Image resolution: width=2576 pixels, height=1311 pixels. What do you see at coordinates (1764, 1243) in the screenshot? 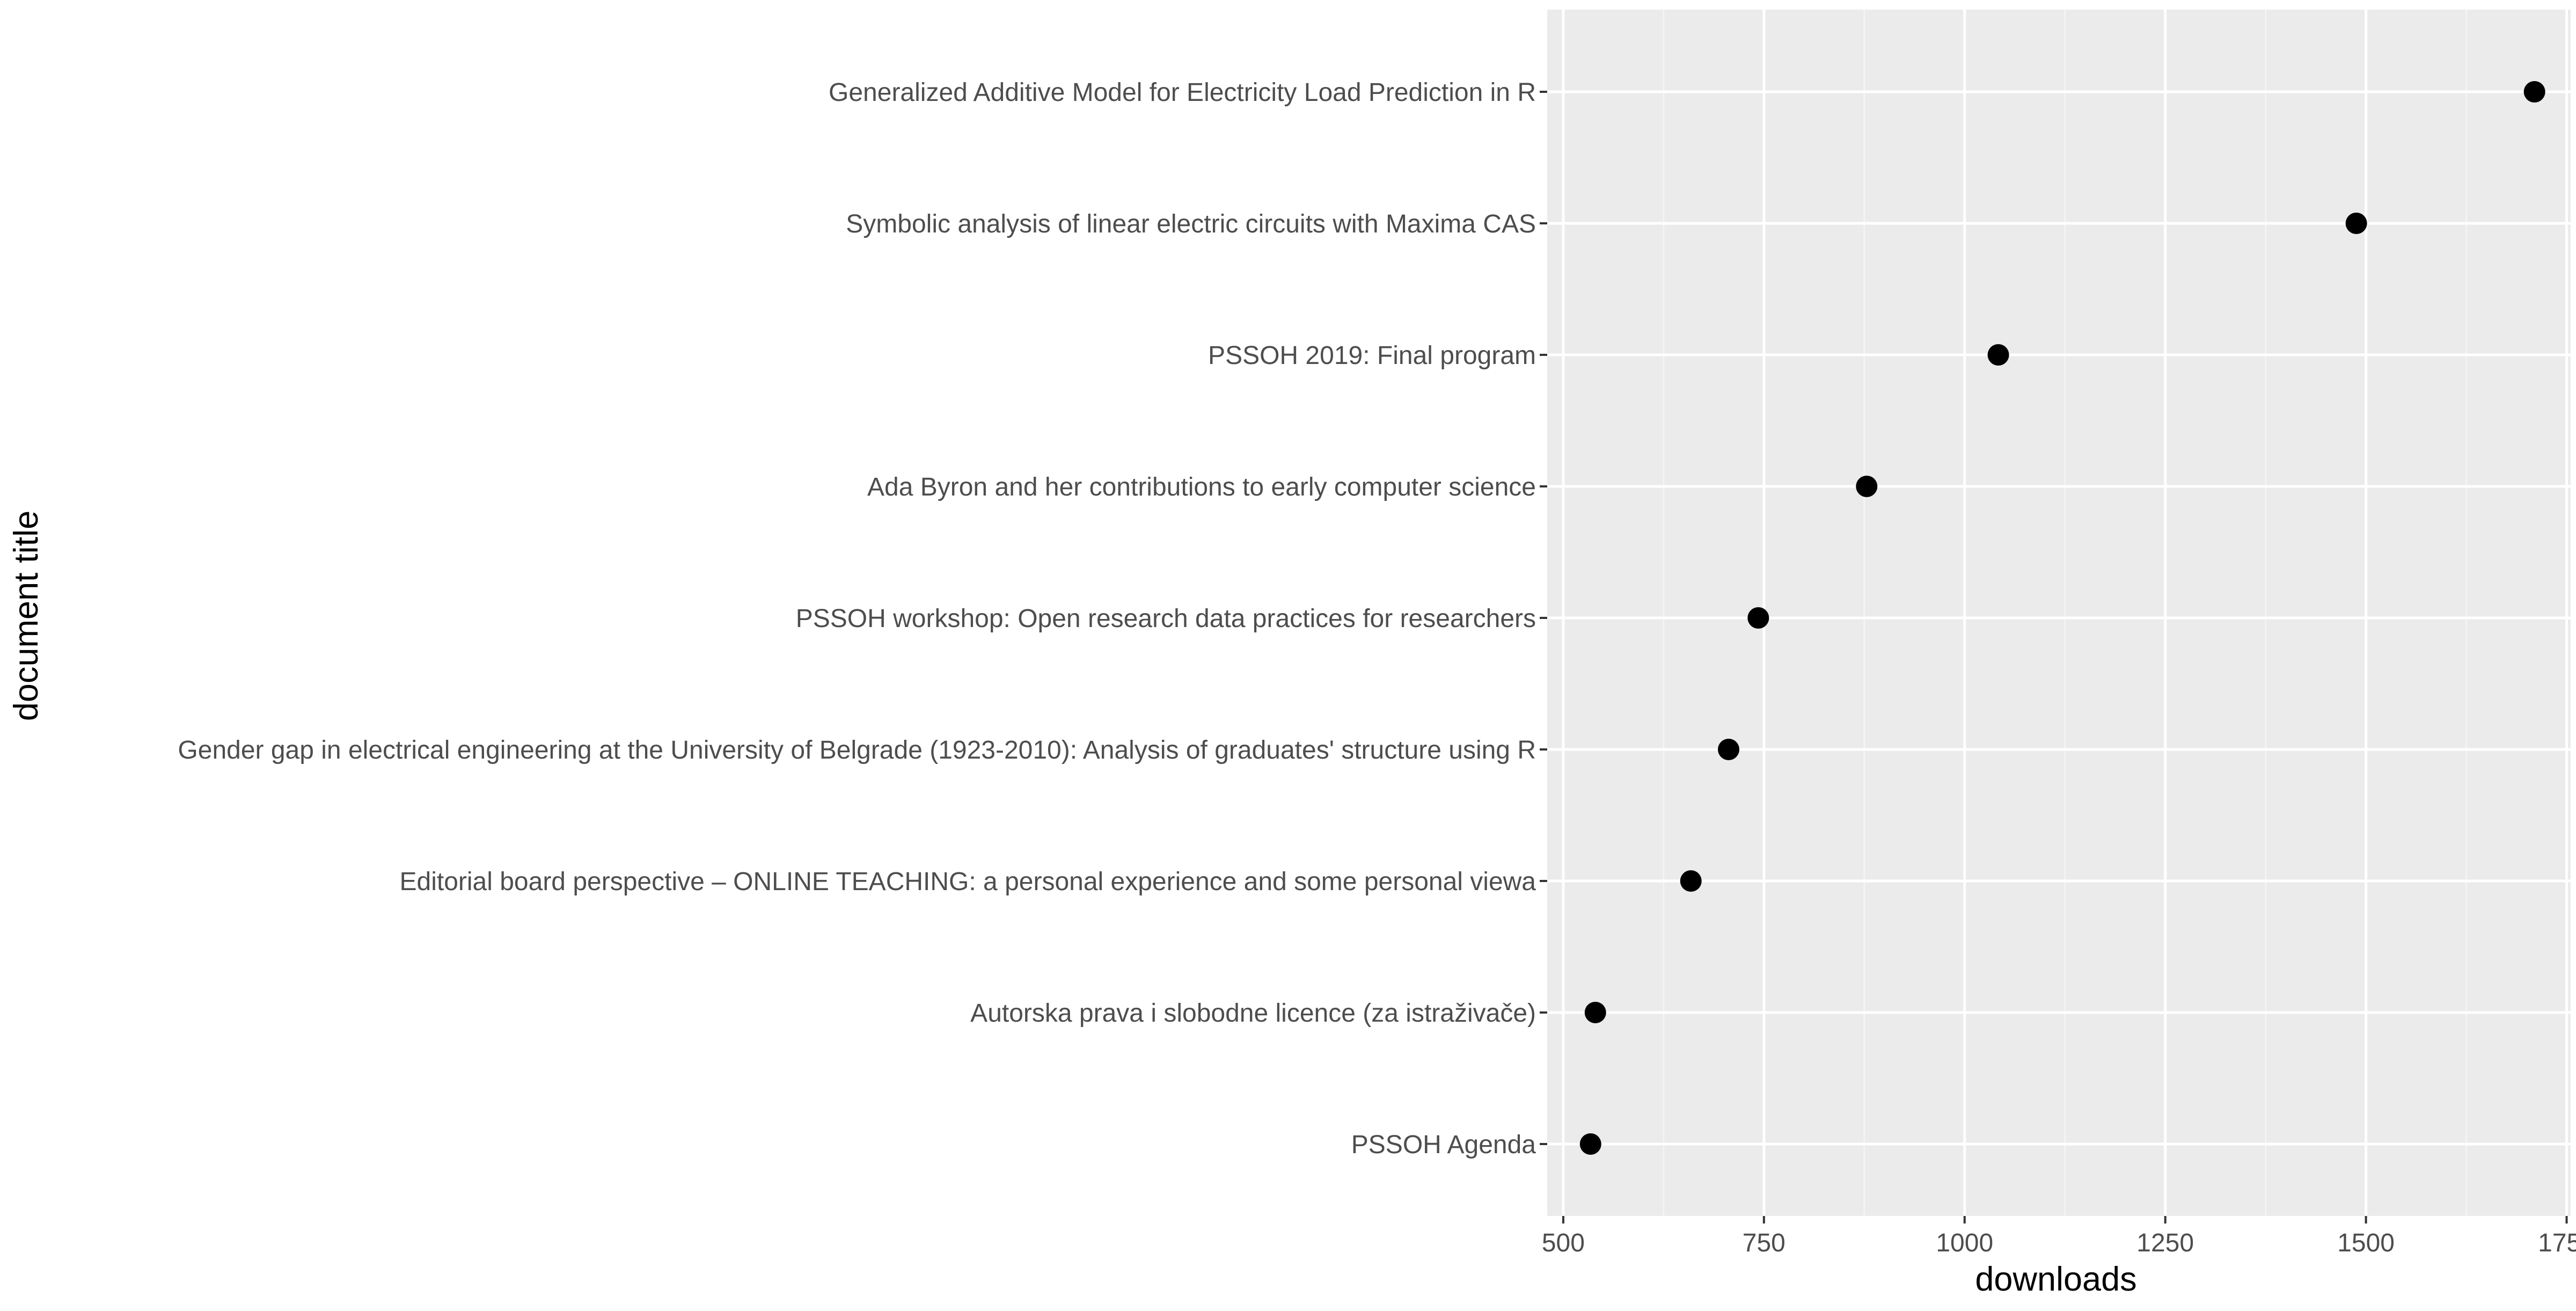
I see `x-tick-label: 750` at bounding box center [1764, 1243].